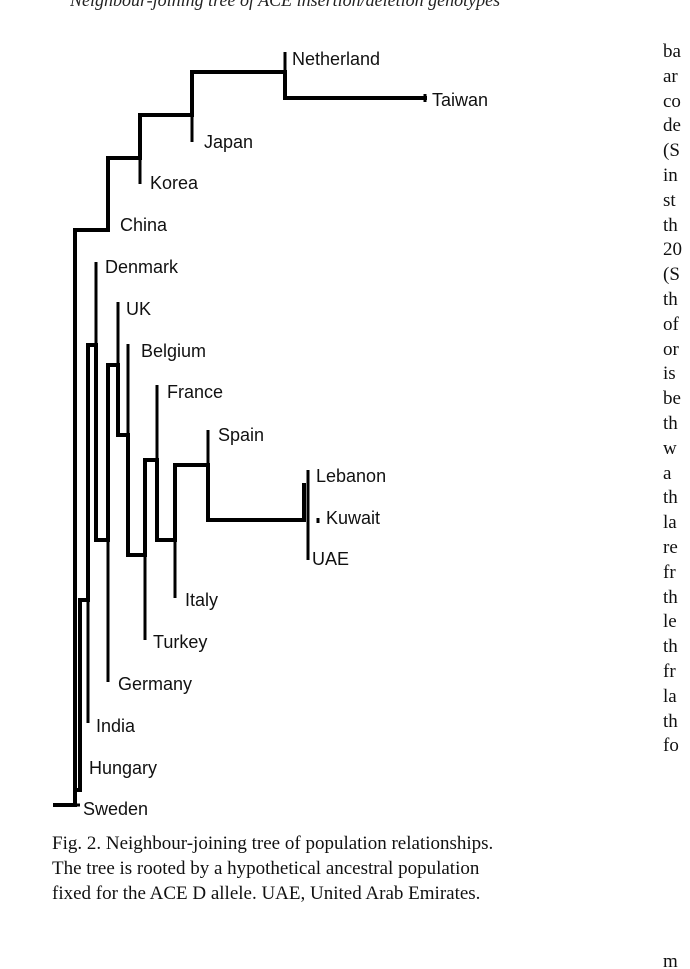 The image size is (690, 969). Describe the element at coordinates (670, 960) in the screenshot. I see `right-column-line: m` at that location.